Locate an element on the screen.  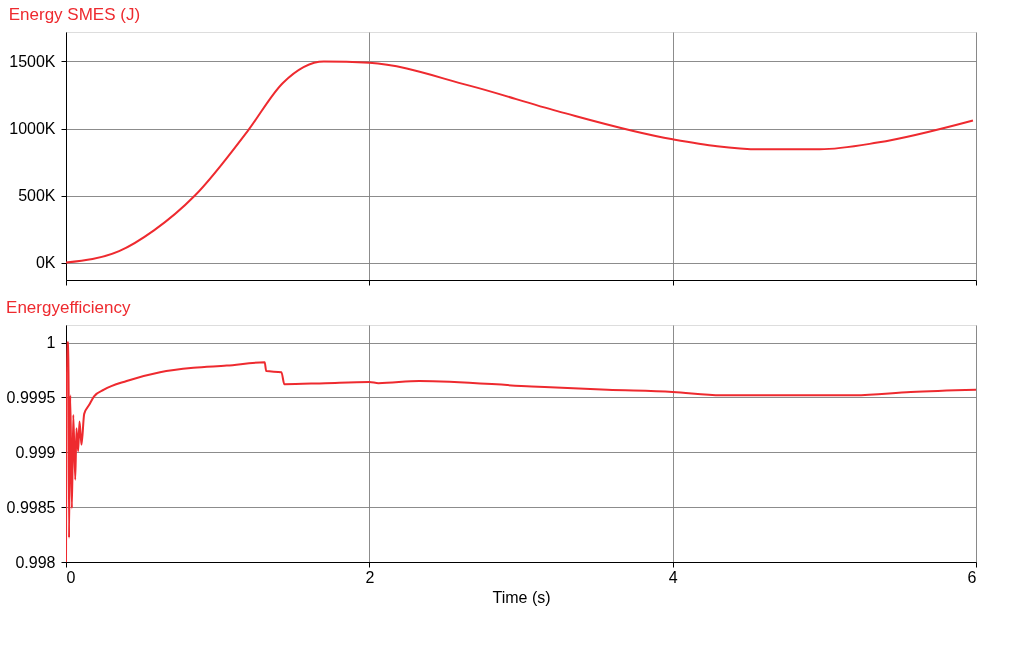
y-tick-label: 0.998 is located at coordinates (35, 562).